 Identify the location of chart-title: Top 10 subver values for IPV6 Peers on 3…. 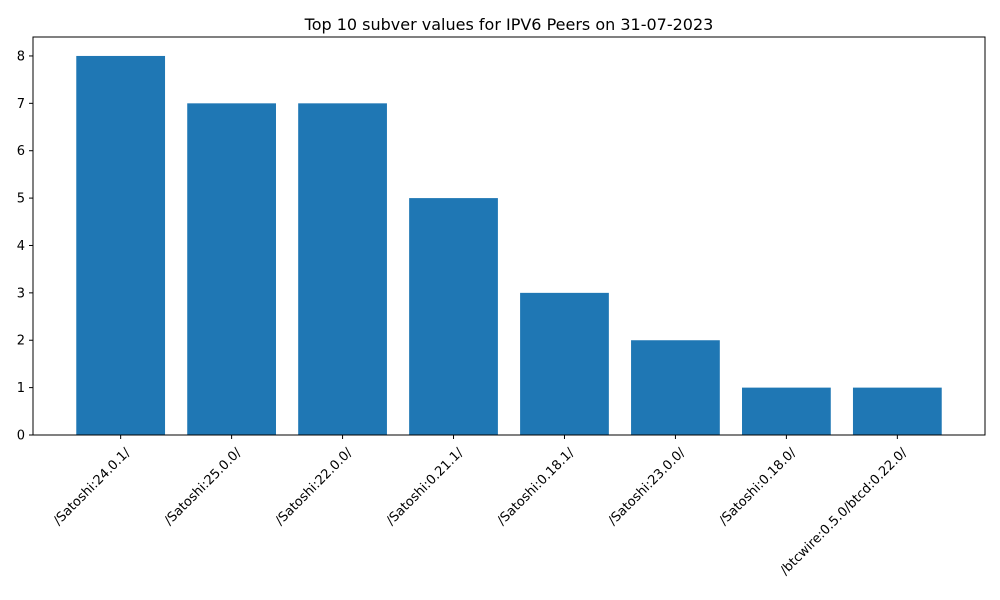
(509, 24).